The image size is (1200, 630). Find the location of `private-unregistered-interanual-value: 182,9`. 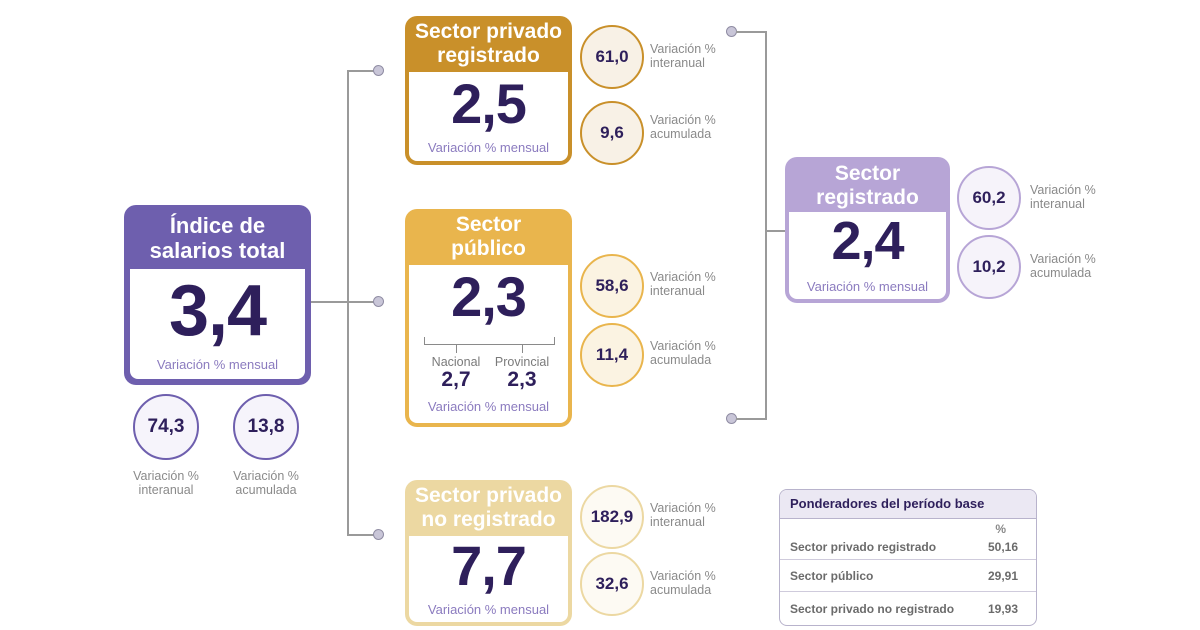

private-unregistered-interanual-value: 182,9 is located at coordinates (612, 516).